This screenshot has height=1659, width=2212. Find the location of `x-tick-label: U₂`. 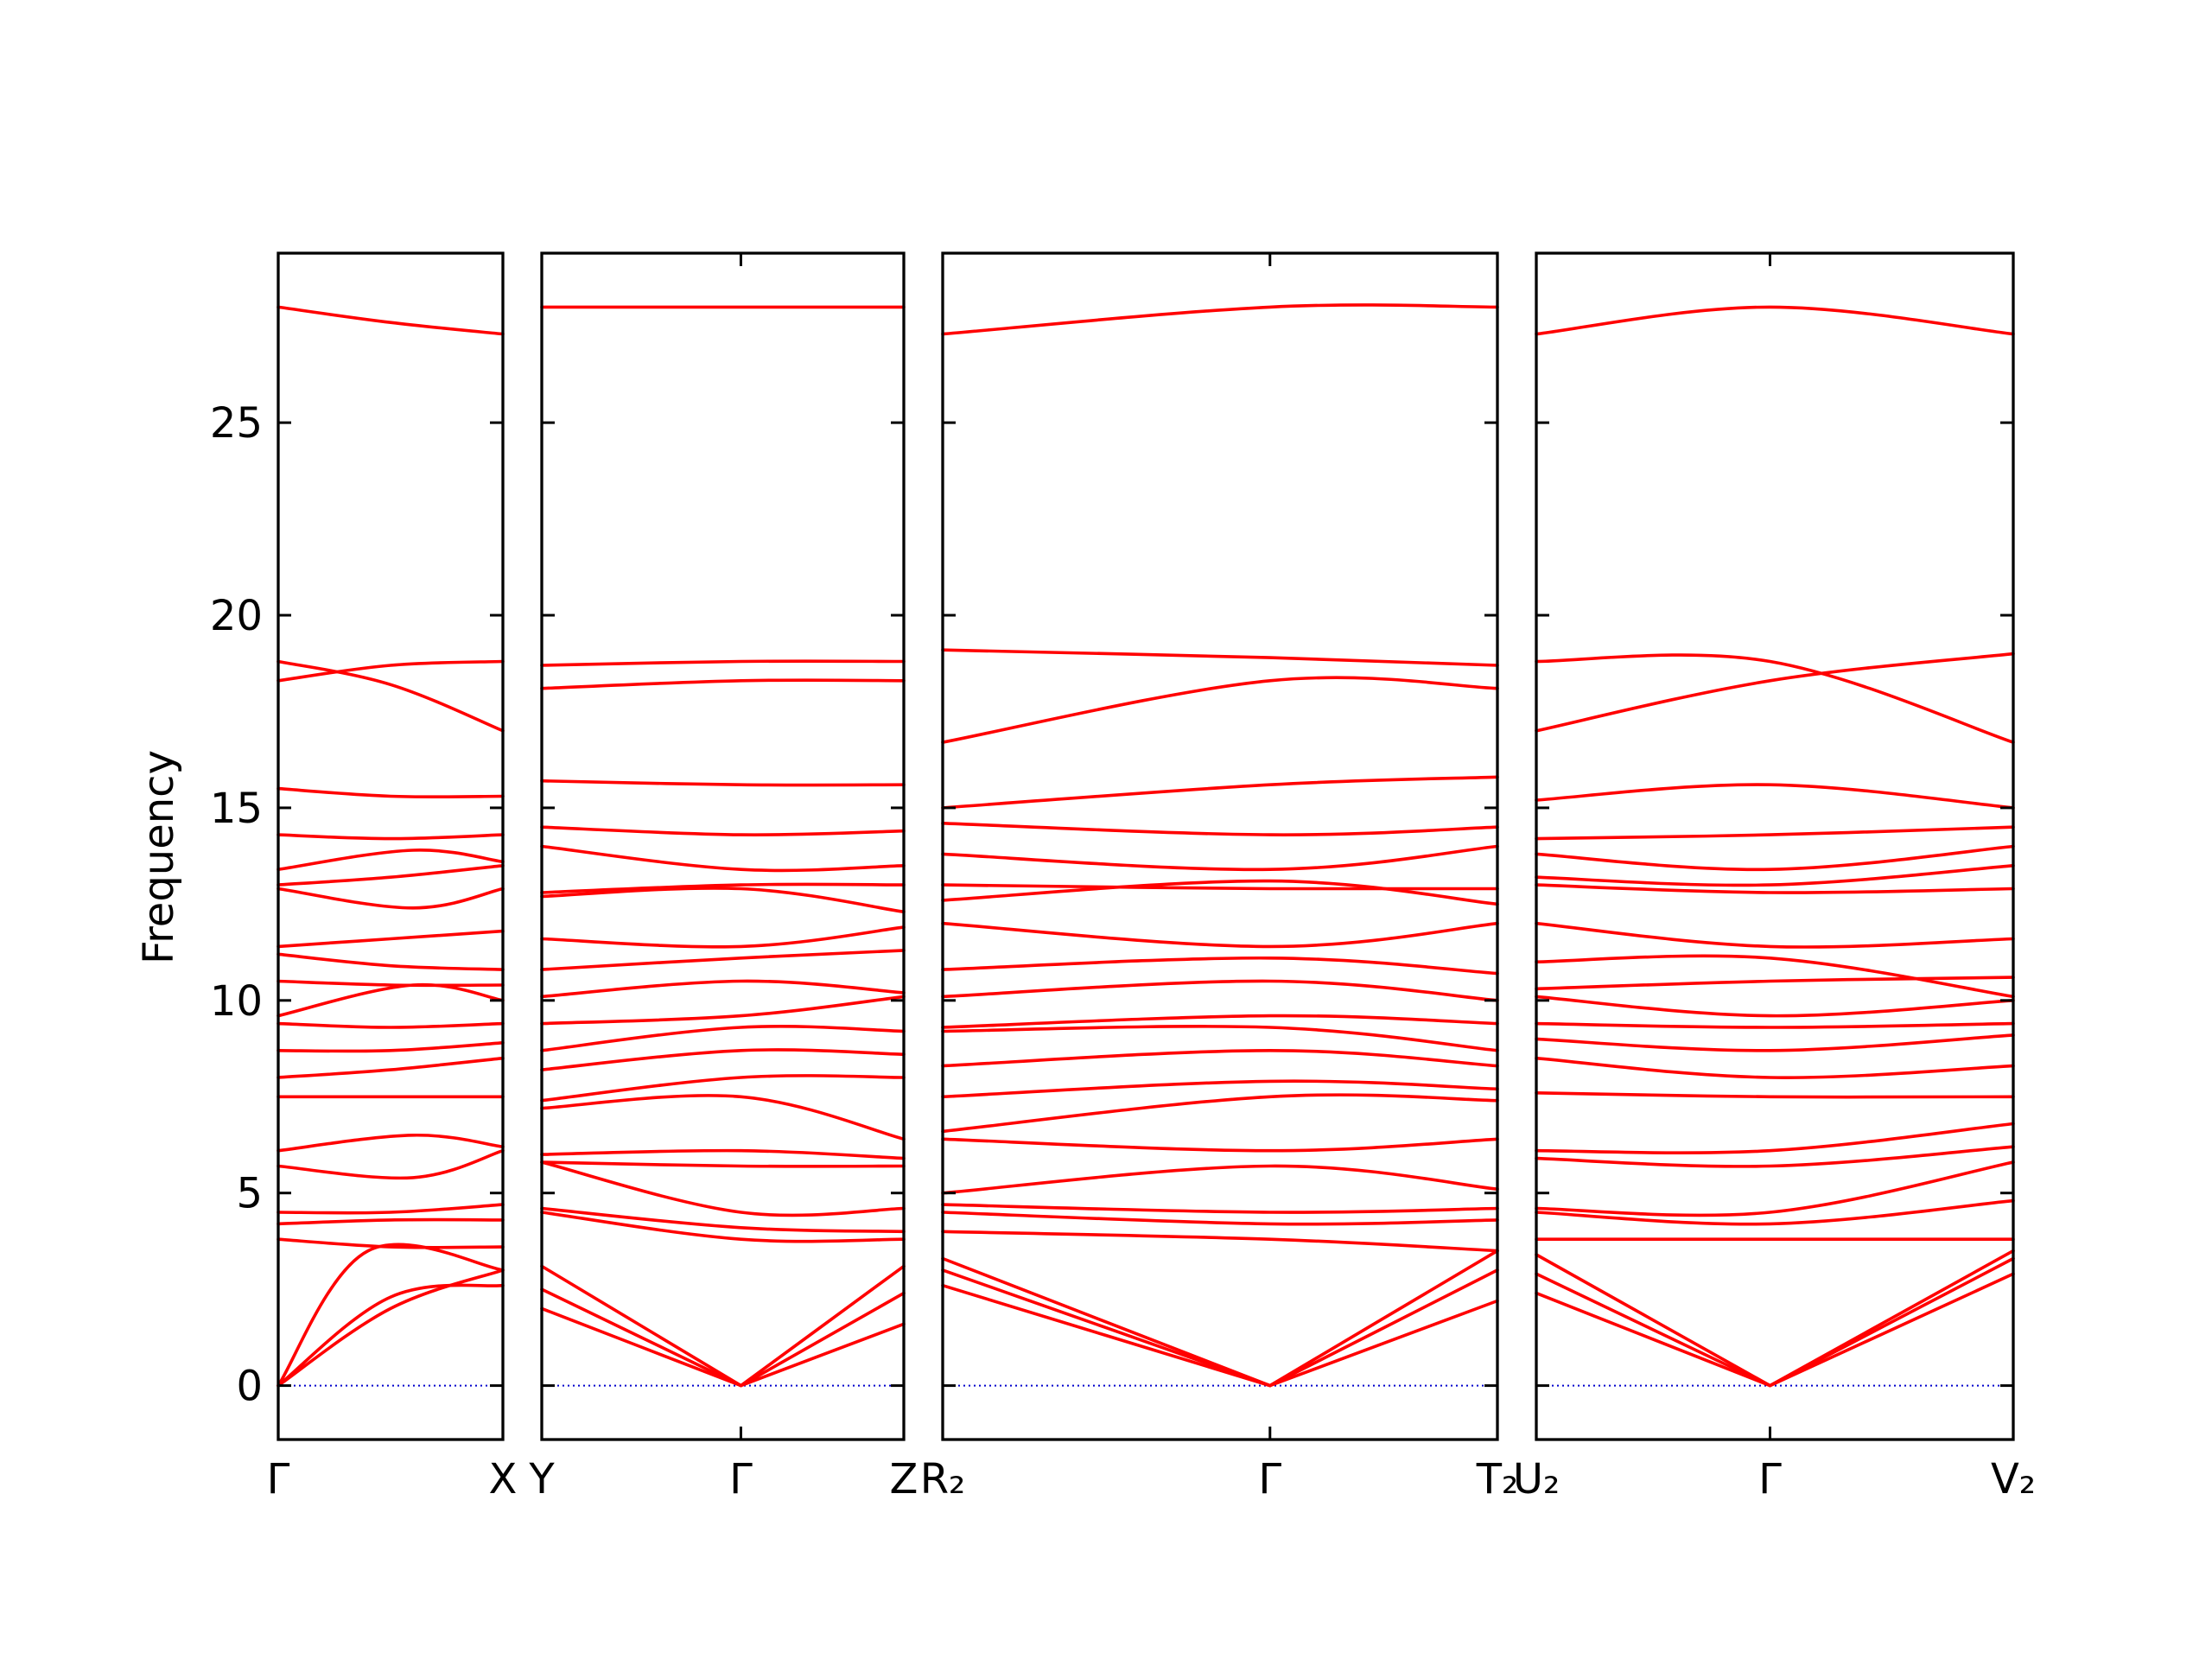

x-tick-label: U₂ is located at coordinates (1536, 1479).